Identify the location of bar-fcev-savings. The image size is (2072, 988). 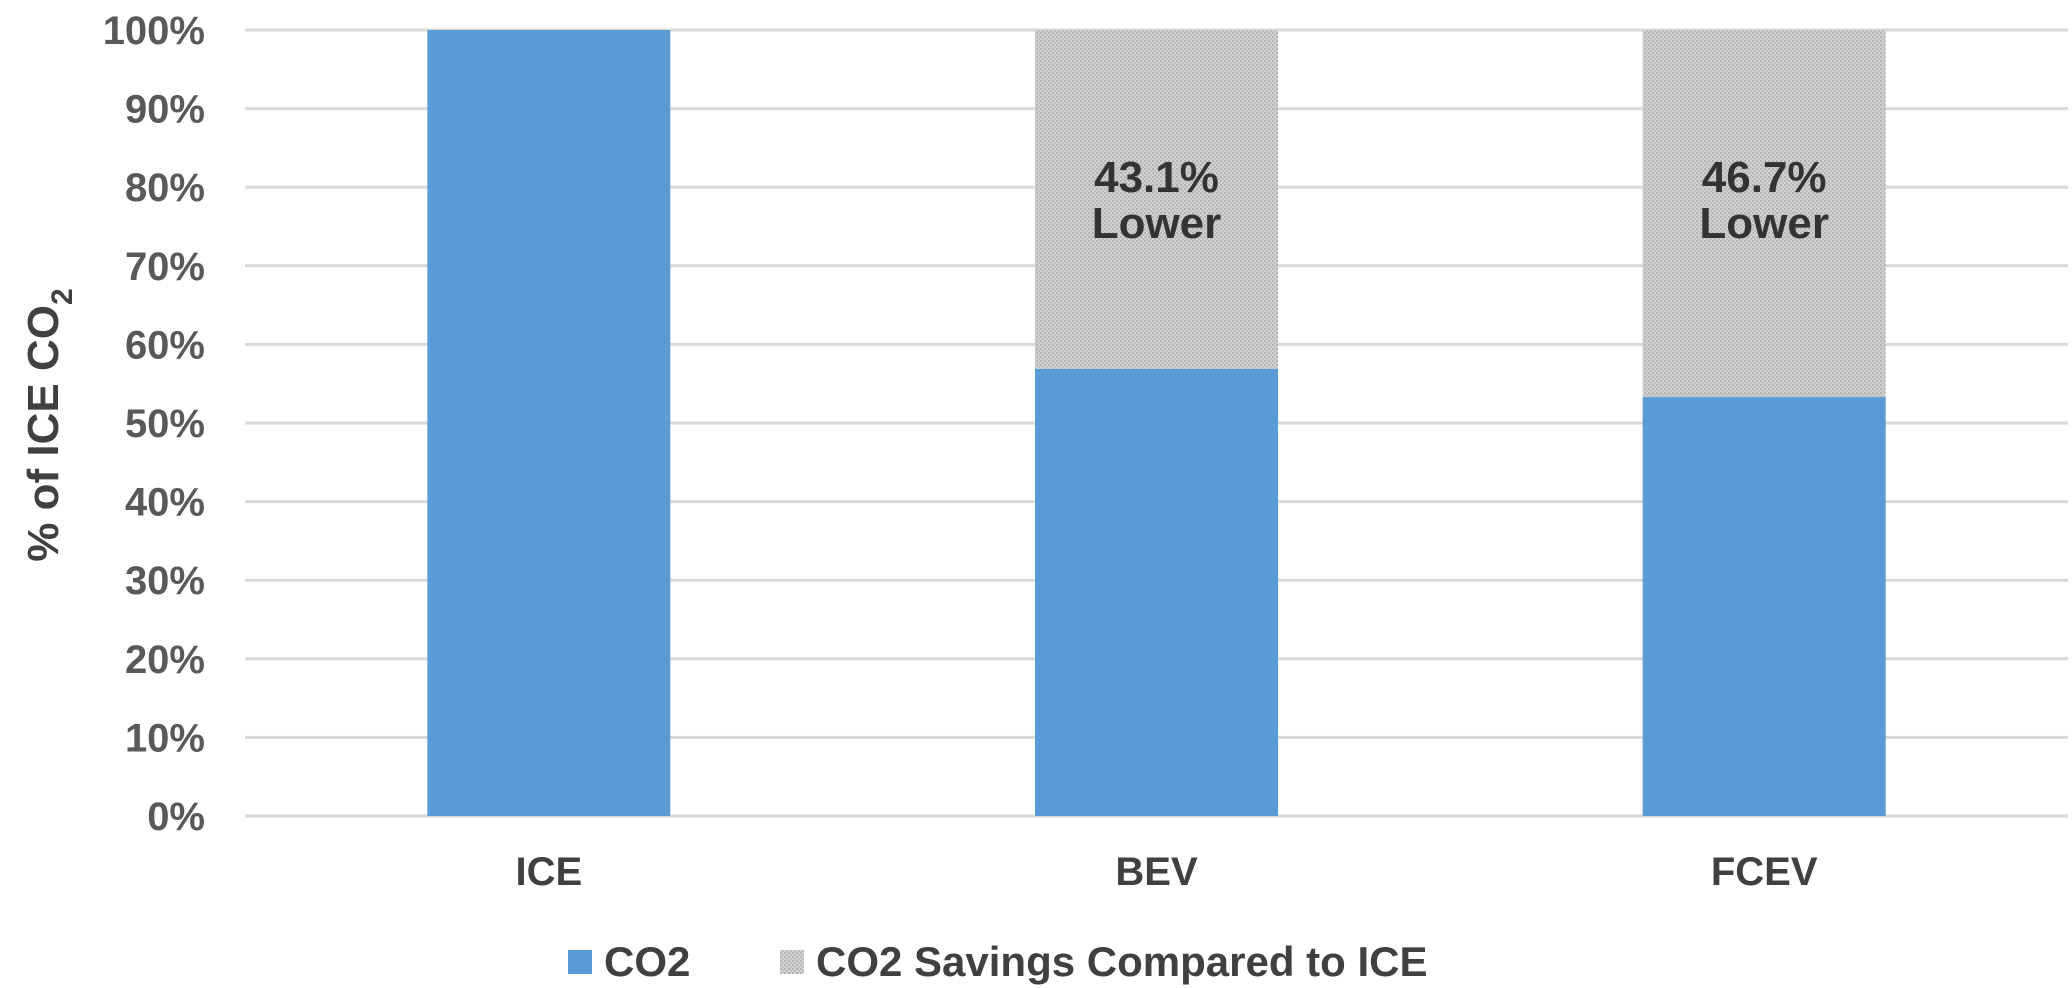
(1764, 214).